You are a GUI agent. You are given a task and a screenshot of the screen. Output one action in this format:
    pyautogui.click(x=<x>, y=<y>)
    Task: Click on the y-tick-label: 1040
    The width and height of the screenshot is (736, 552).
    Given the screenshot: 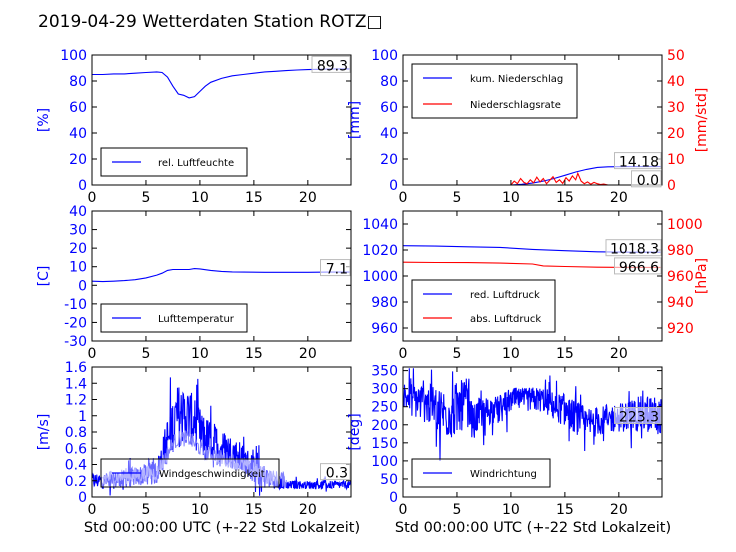 What is the action you would take?
    pyautogui.click(x=380, y=225)
    